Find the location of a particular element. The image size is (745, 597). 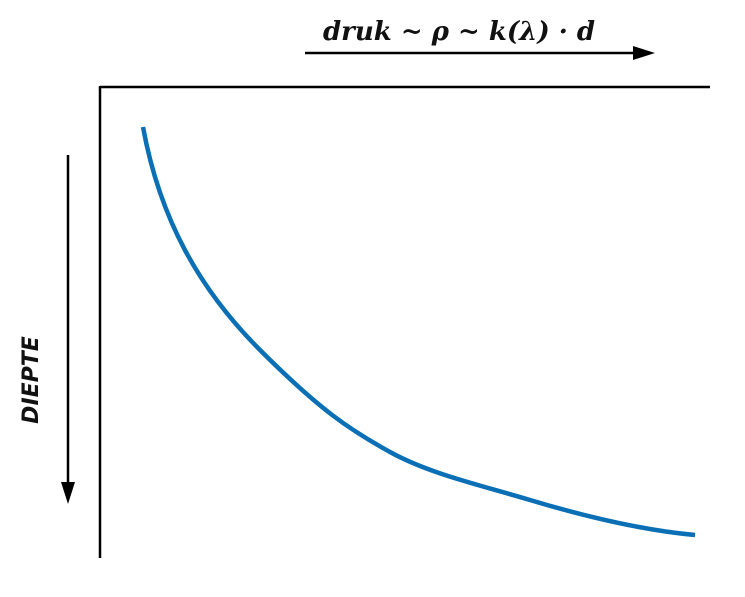

x-axis-label: druk ~ ρ ~ k(λ) · d is located at coordinates (459, 32).